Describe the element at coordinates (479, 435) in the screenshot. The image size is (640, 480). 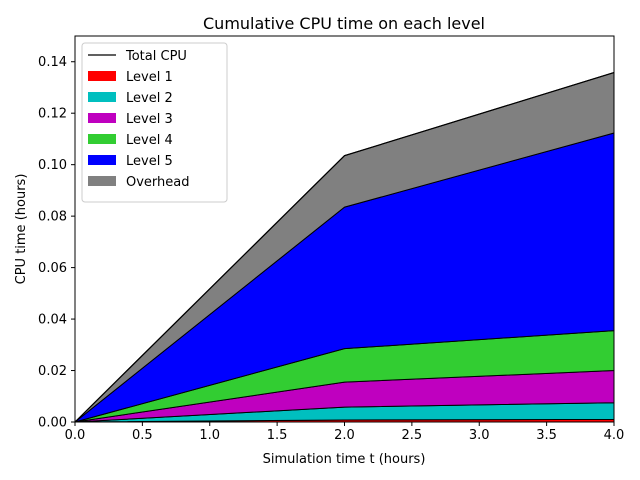
I see `x-tick-label: 3.0` at that location.